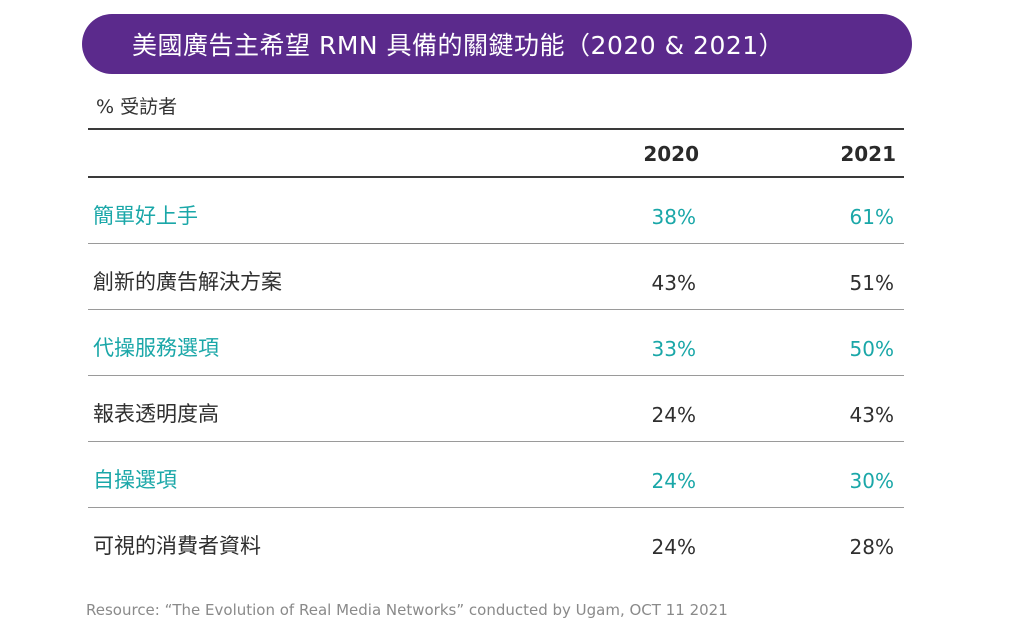 This screenshot has height=634, width=1024. Describe the element at coordinates (871, 283) in the screenshot. I see `value-2021: 51%` at that location.